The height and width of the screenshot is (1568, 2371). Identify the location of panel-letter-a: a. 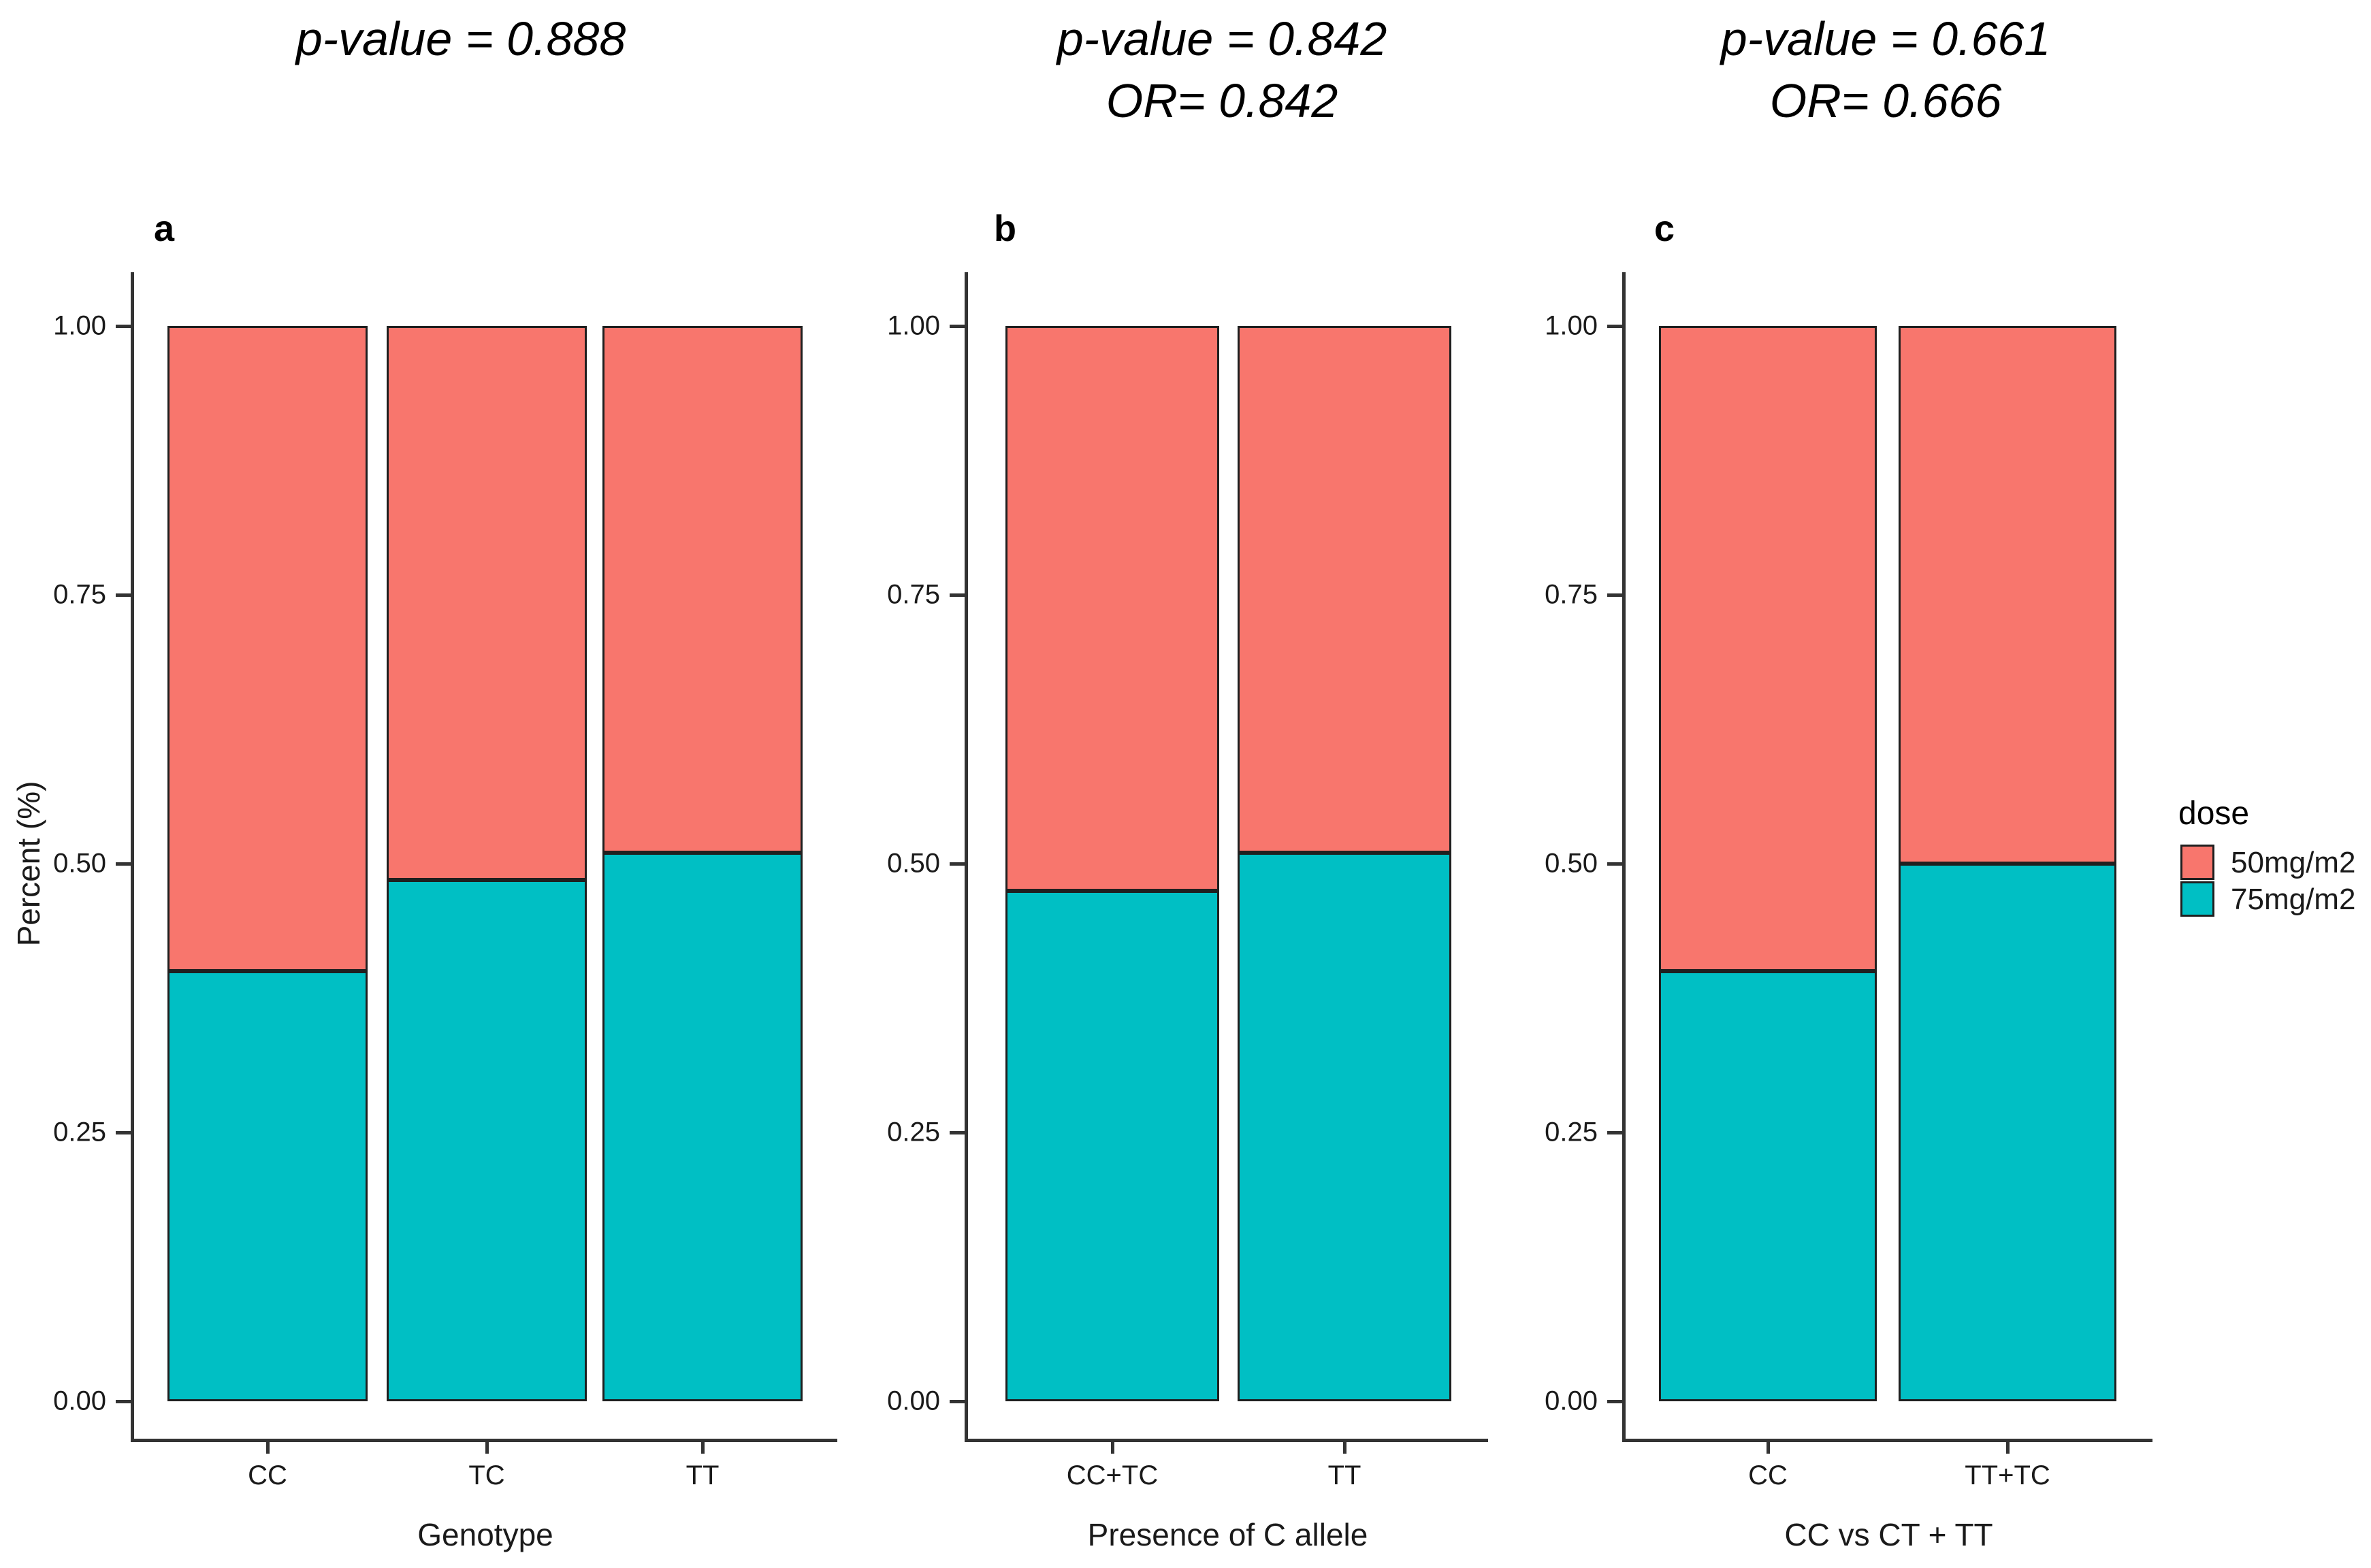
(165, 228).